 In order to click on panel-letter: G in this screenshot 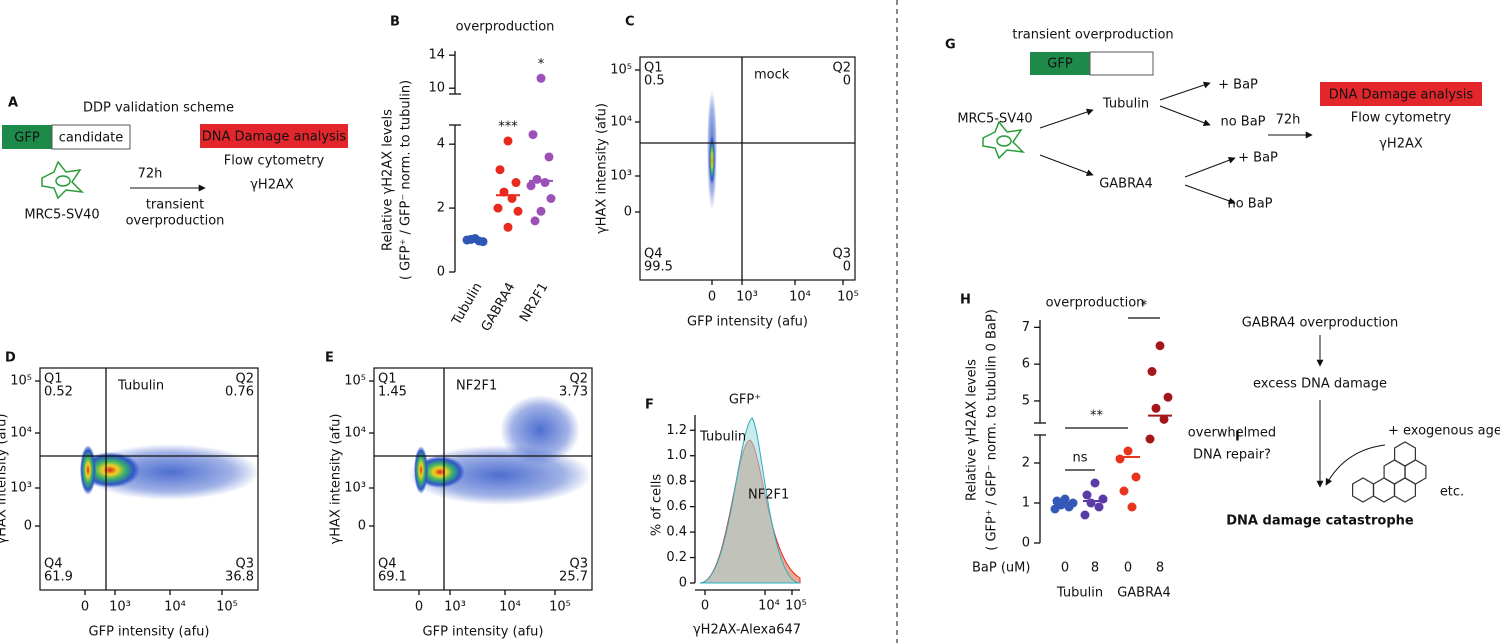, I will do `click(950, 45)`.